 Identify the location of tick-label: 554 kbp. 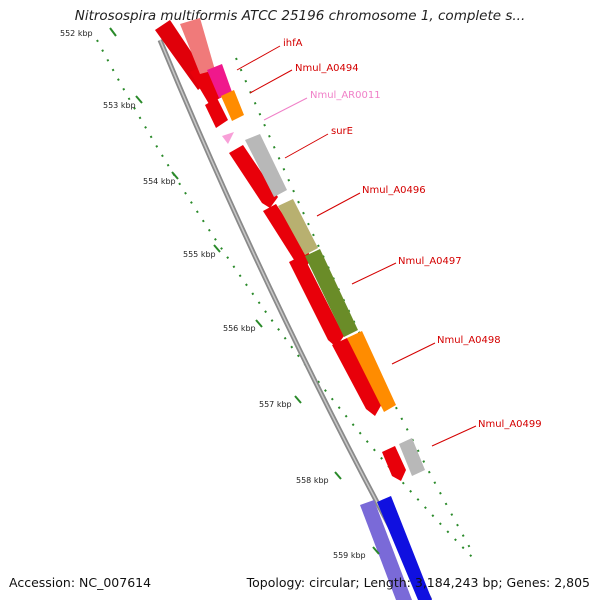
(159, 181).